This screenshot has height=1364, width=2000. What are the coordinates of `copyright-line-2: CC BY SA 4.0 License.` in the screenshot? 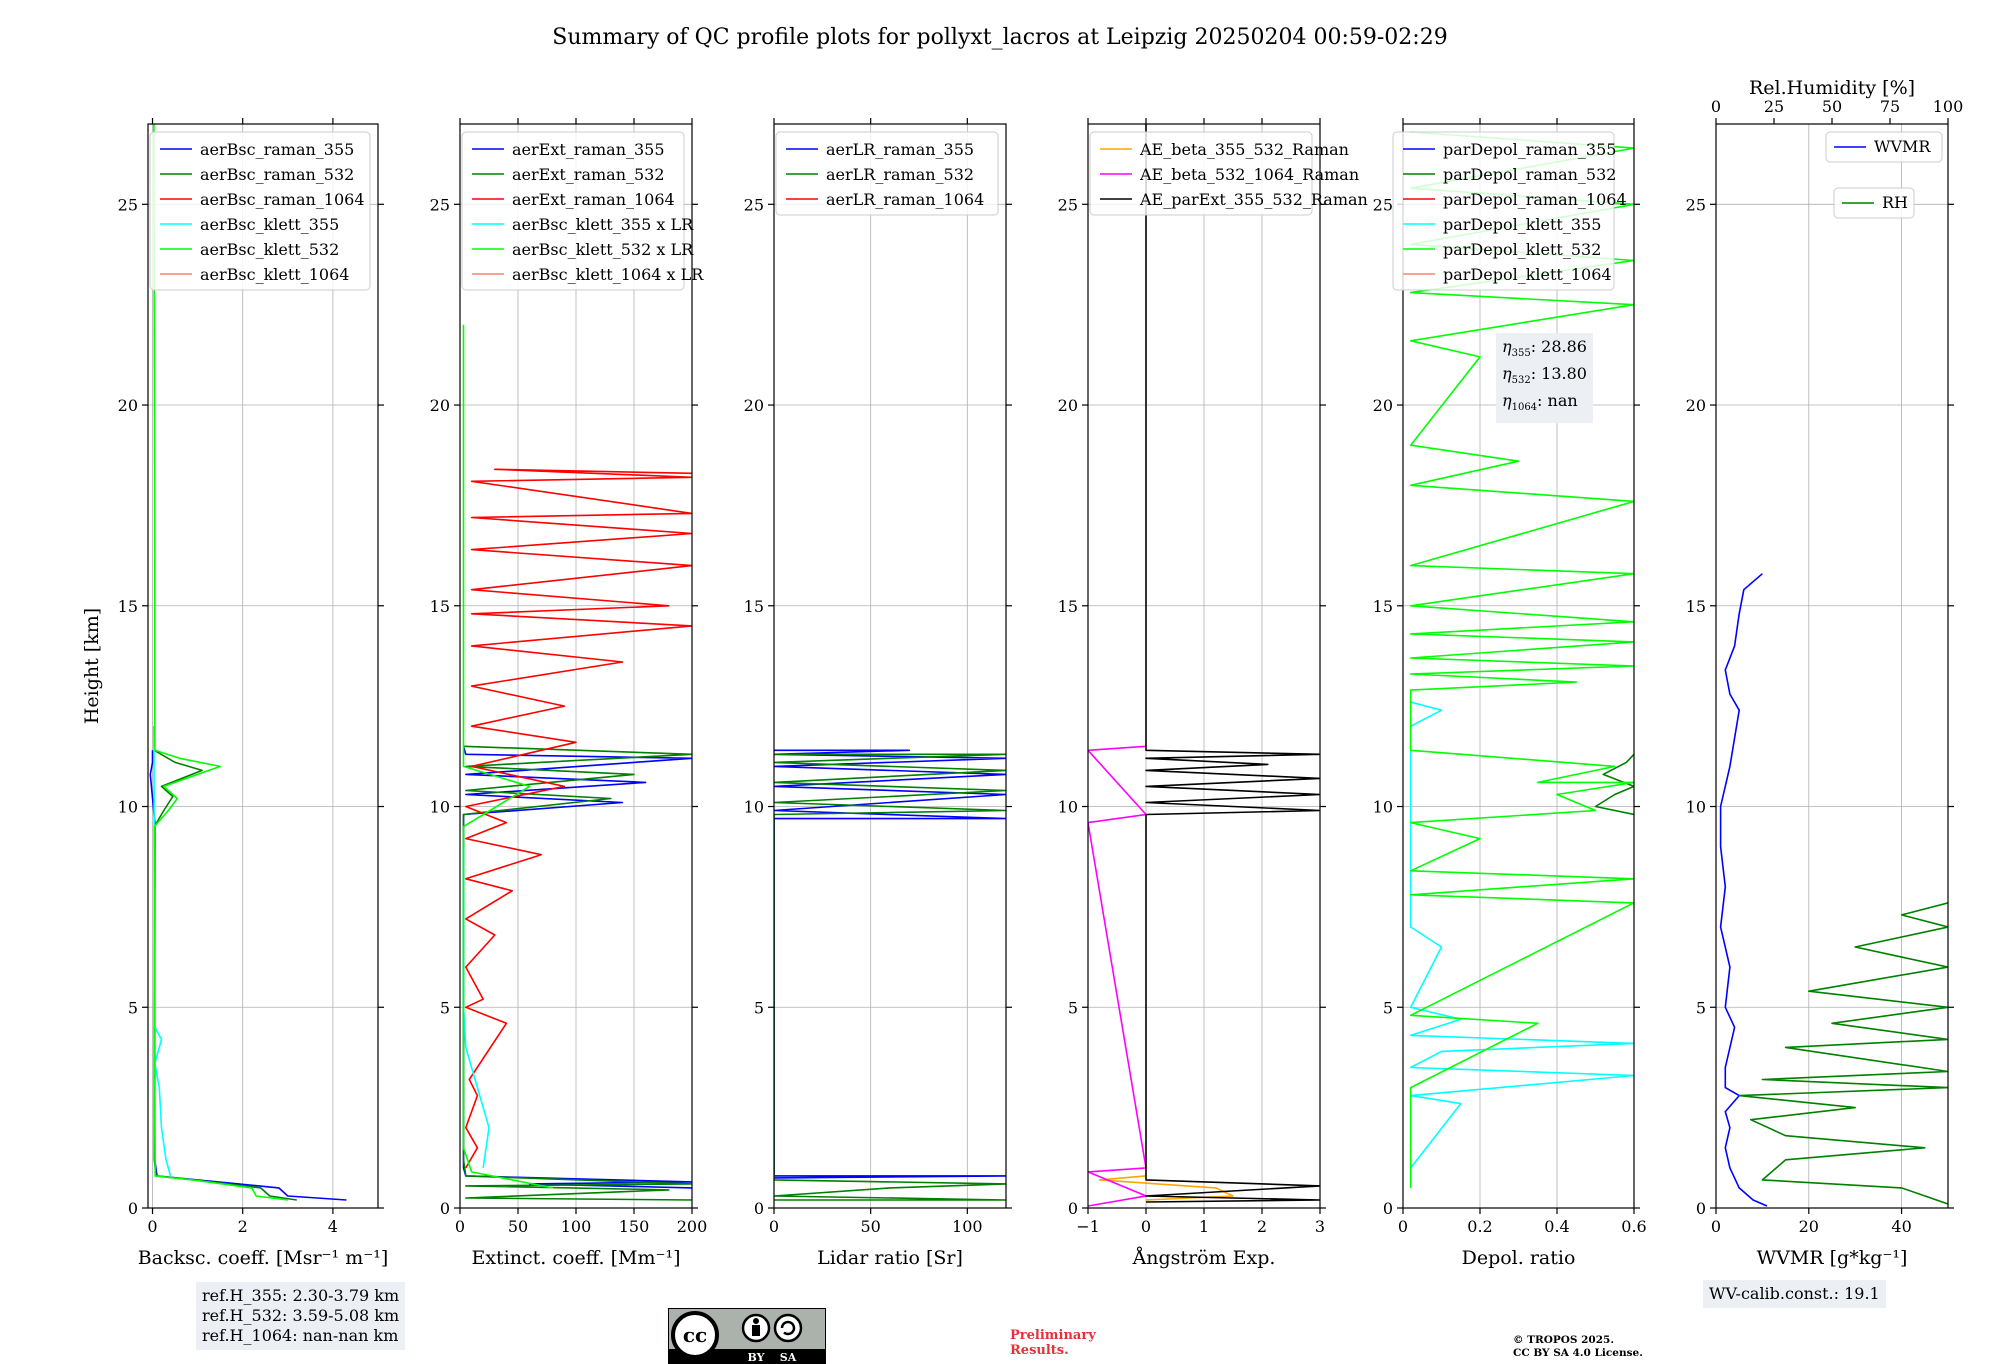 It's located at (1578, 1353).